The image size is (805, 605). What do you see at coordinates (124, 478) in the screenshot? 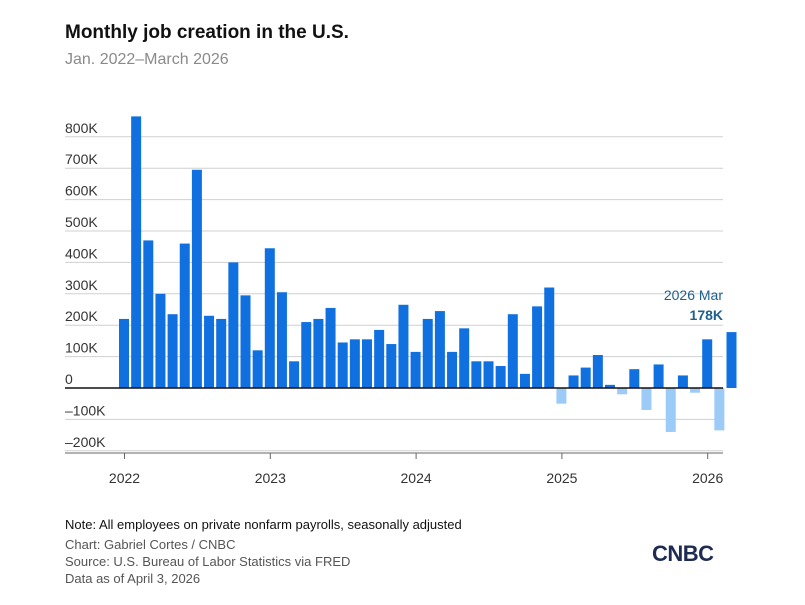
I see `x-tick-label: 2022` at bounding box center [124, 478].